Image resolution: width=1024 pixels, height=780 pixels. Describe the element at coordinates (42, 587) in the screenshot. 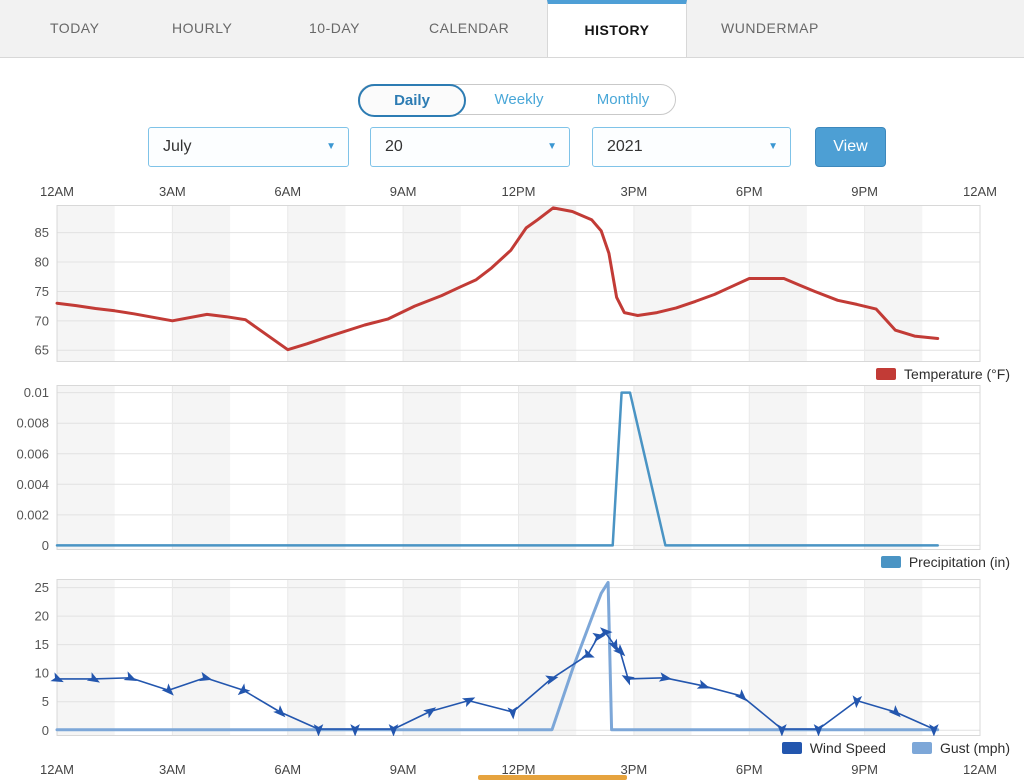

I see `y-axis-tick-label: 25` at that location.